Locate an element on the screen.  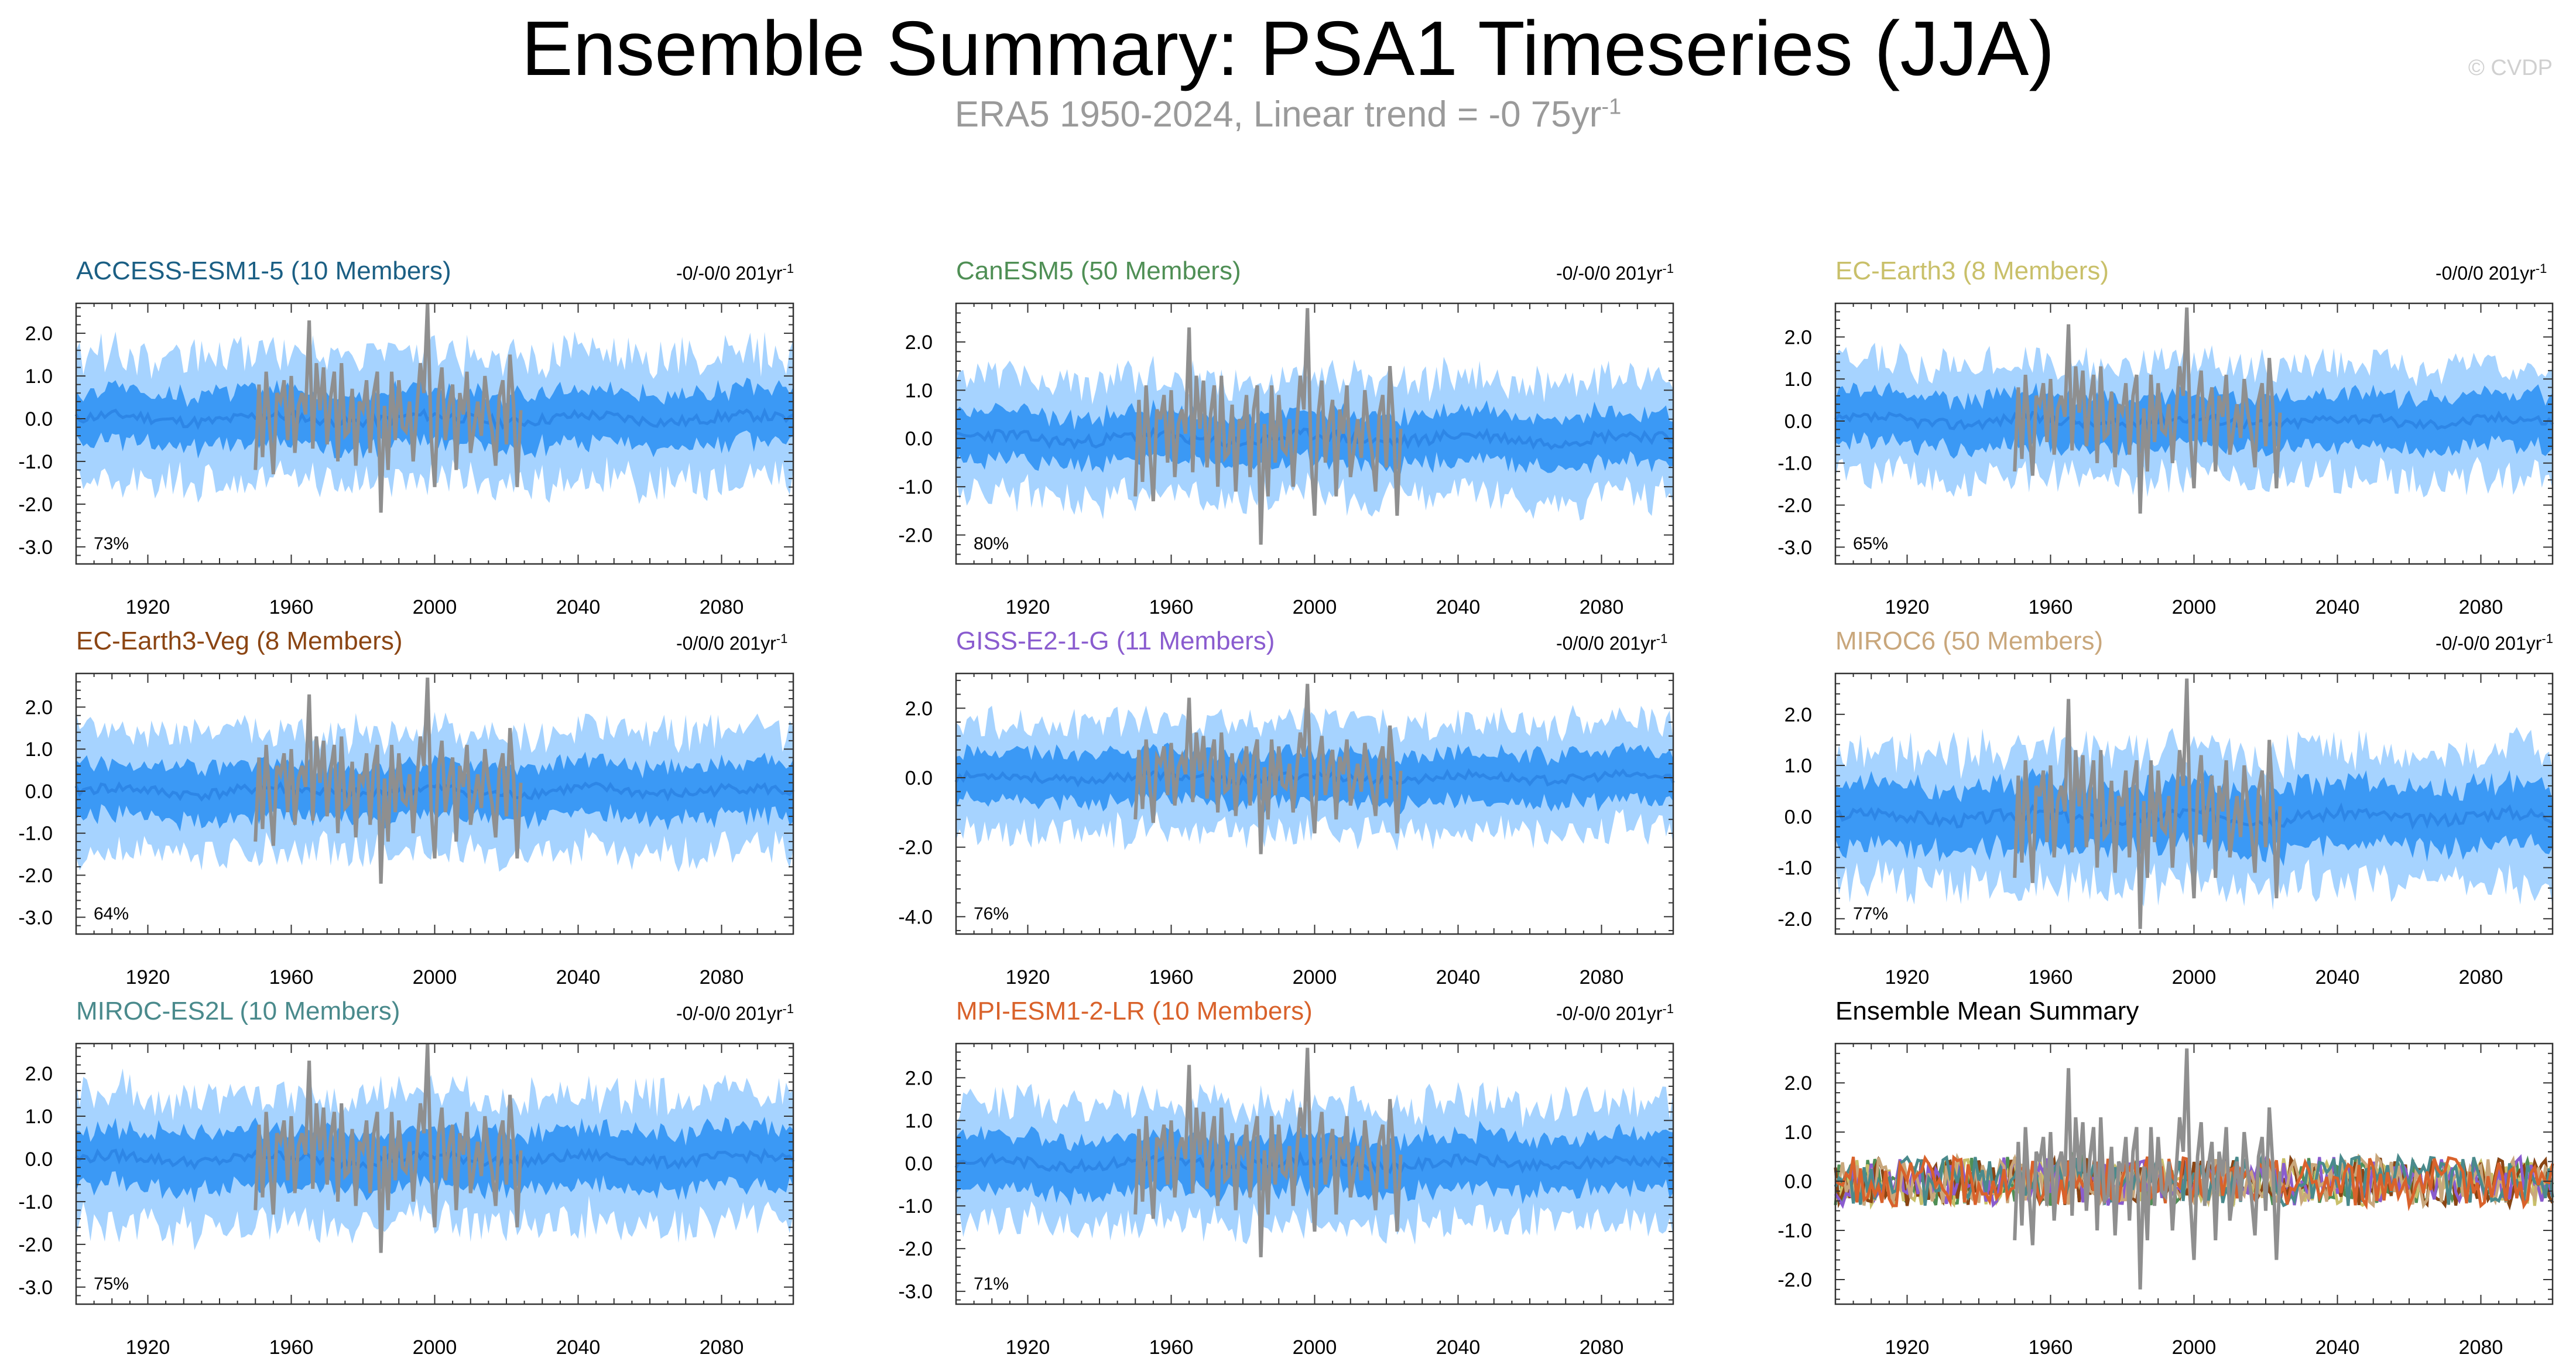
panel-title: ACCESS-ESM1-5 (10 Members) is located at coordinates (263, 270).